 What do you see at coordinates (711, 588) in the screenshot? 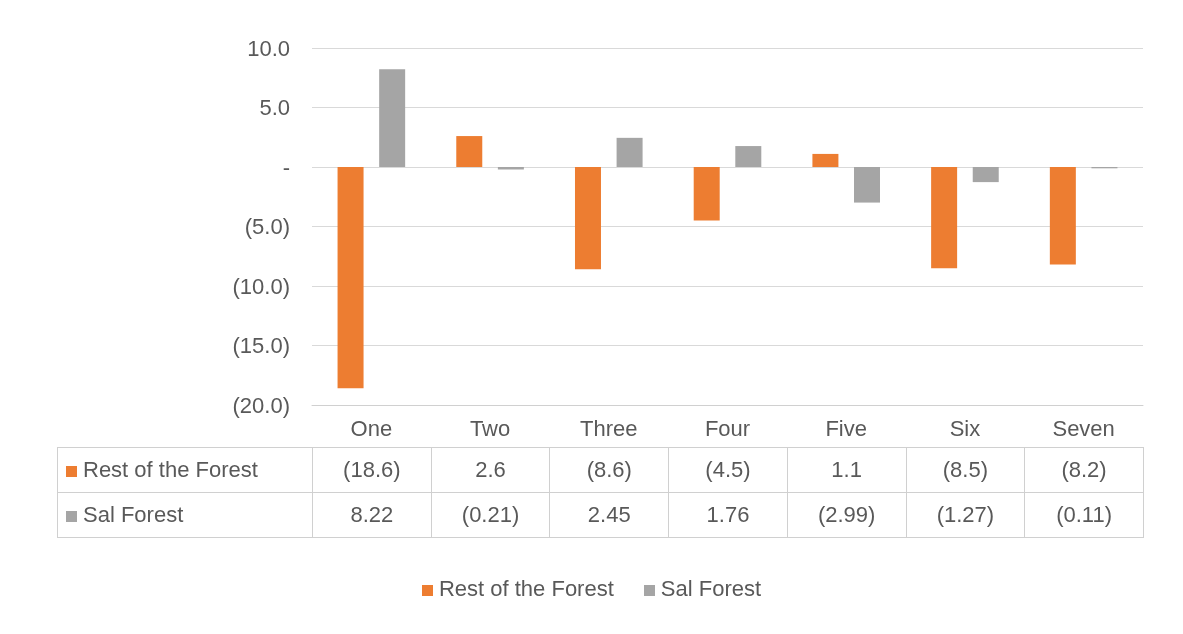
I see `text: Sal Forest` at bounding box center [711, 588].